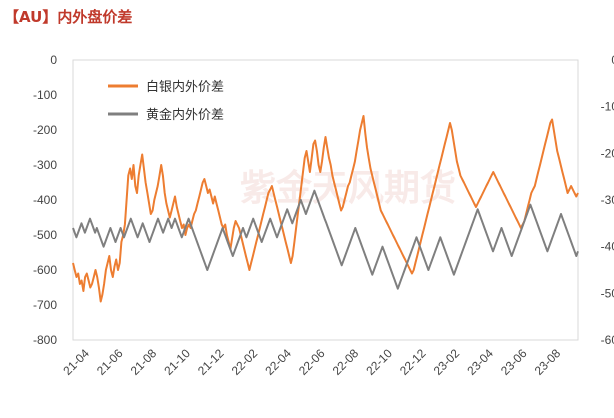 The width and height of the screenshot is (614, 418). What do you see at coordinates (548, 362) in the screenshot?
I see `x-tick-label: 23-08` at bounding box center [548, 362].